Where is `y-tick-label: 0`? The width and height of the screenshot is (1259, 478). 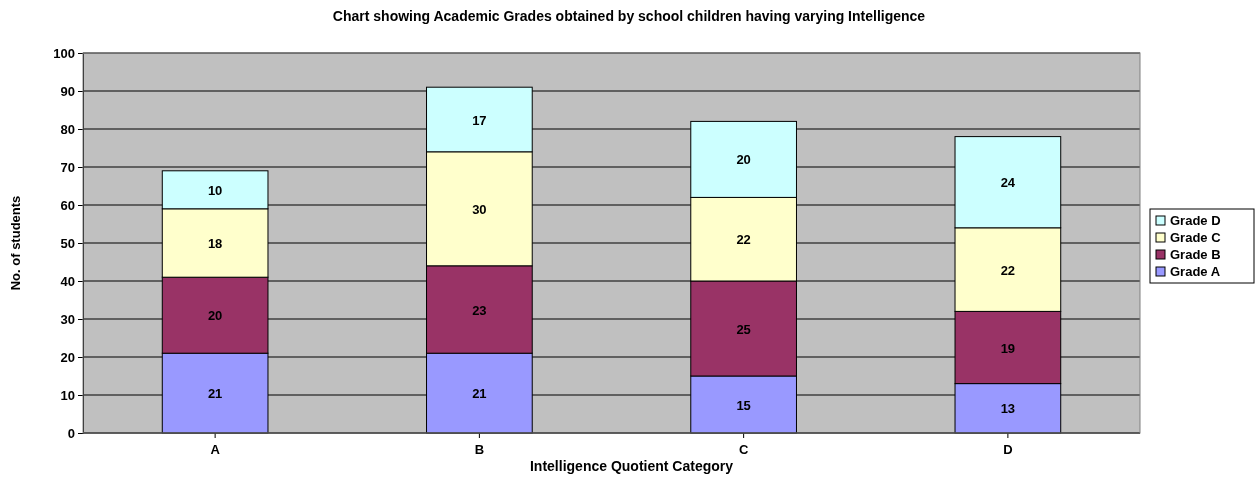 y-tick-label: 0 is located at coordinates (71, 433).